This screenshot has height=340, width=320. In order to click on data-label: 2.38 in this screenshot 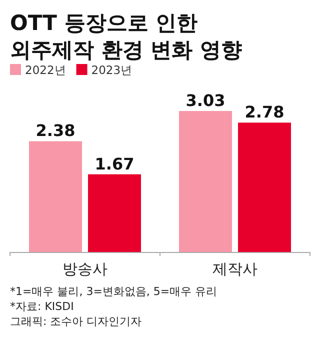, I will do `click(56, 130)`.